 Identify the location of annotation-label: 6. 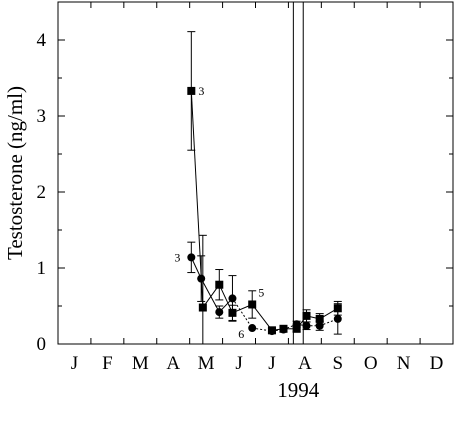
(241, 334).